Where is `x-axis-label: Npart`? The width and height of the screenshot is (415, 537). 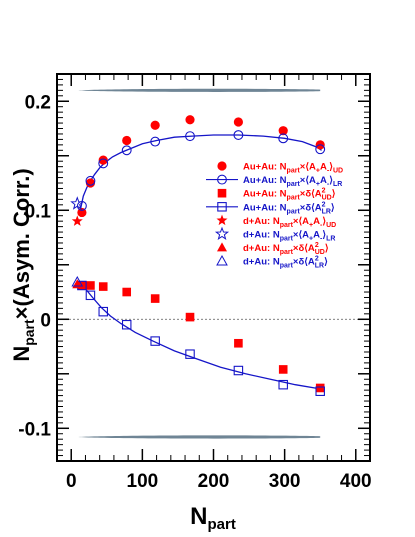 x-axis-label: Npart is located at coordinates (213, 518).